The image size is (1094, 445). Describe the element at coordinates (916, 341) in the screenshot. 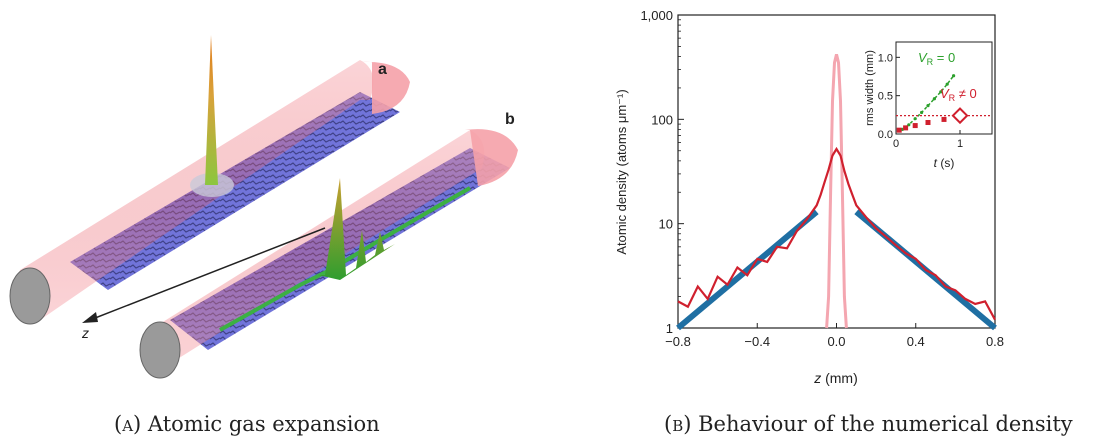

I see `x-tick-label: 0.4` at that location.